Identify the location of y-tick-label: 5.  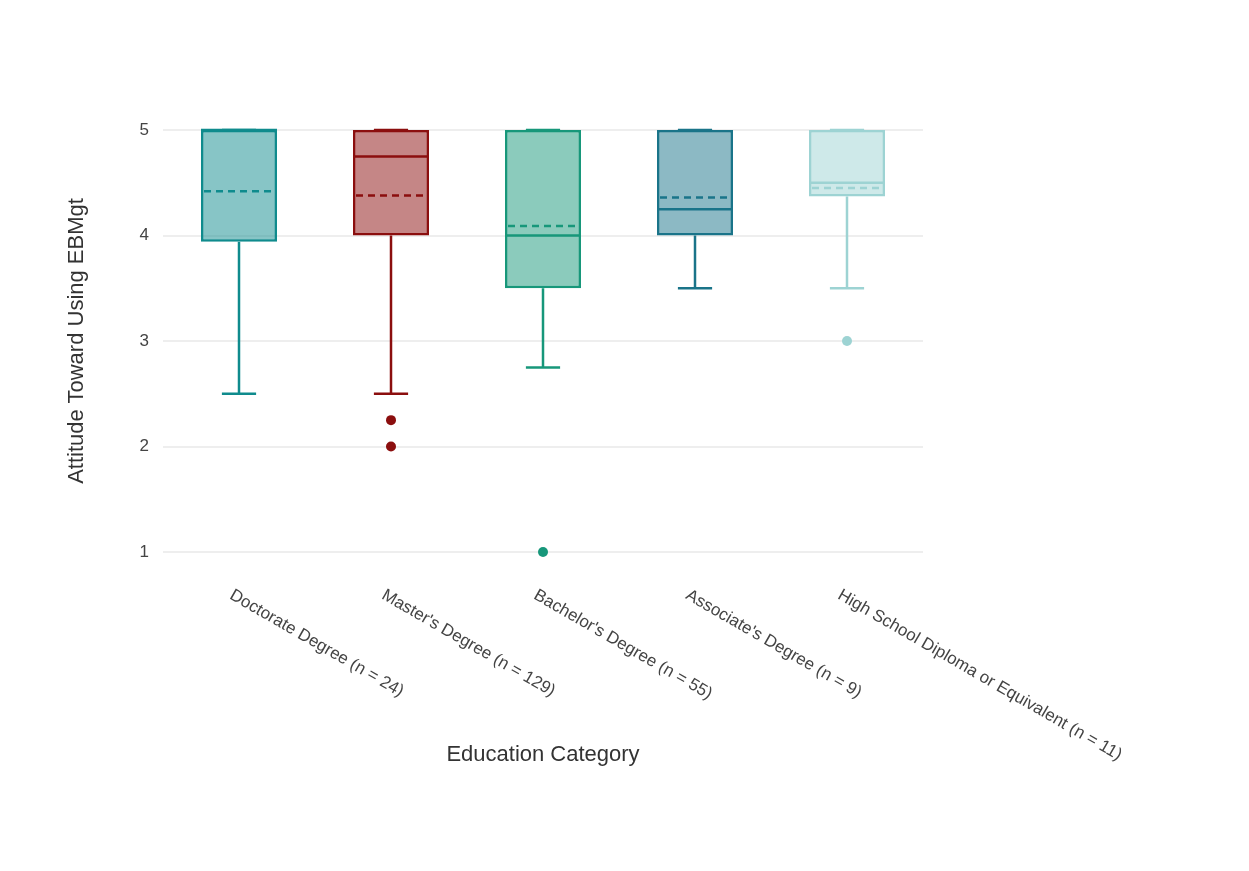
(144, 129).